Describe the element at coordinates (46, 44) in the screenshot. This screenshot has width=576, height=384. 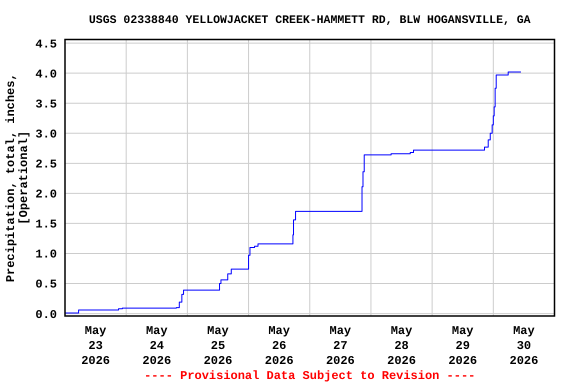
I see `y-tick-label: 4.5` at that location.